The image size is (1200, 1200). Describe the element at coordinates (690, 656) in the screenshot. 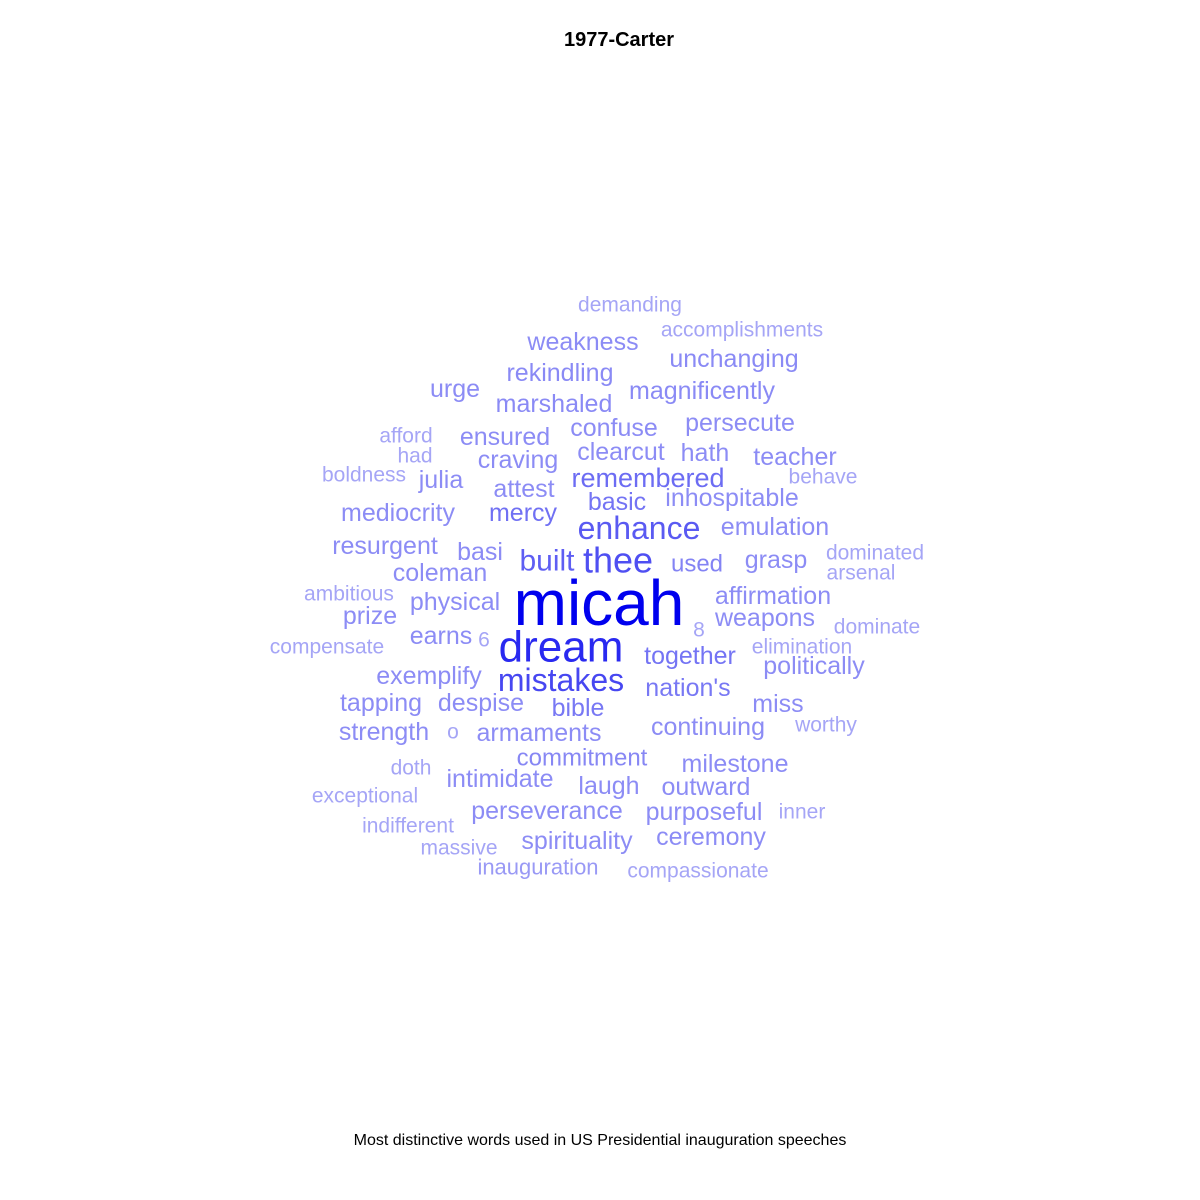

I see `word-together: together` at that location.